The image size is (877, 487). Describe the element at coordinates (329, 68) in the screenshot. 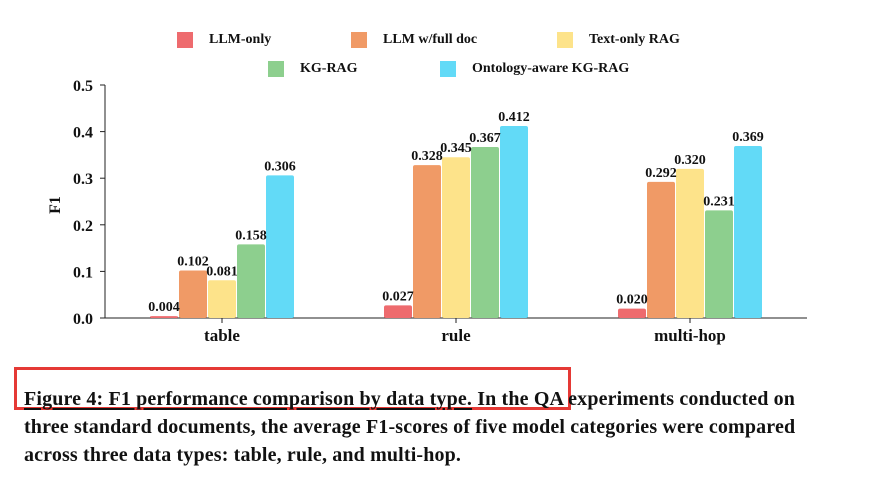

I see `legend-label: KG-RAG` at that location.